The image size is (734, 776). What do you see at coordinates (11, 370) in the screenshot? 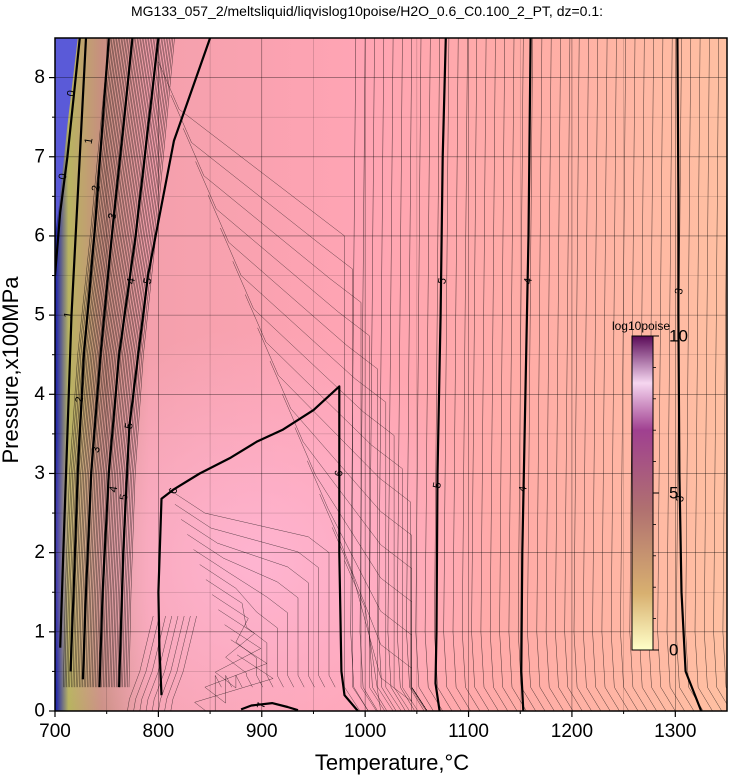
I see `y-axis-label: Pressure,x100MPa` at bounding box center [11, 370].